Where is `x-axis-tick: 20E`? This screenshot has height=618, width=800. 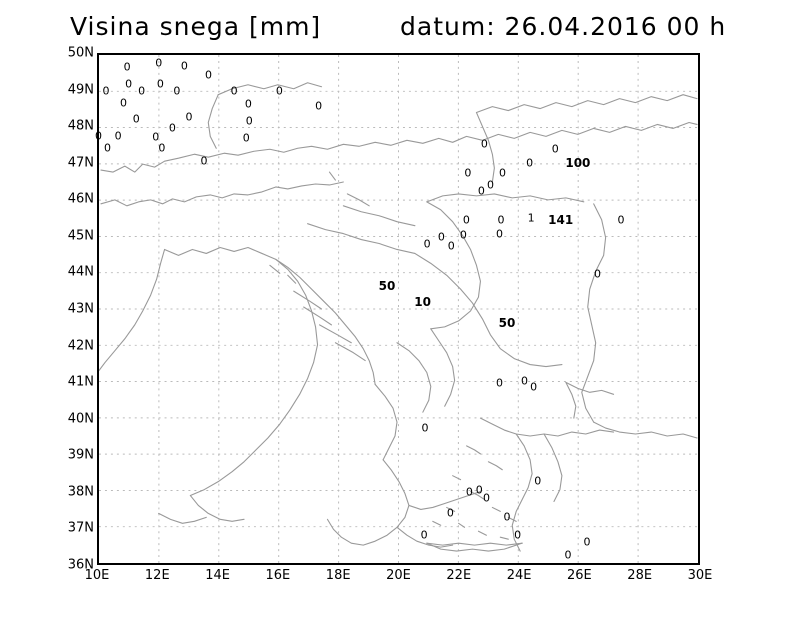
x-axis-tick: 20E is located at coordinates (398, 575).